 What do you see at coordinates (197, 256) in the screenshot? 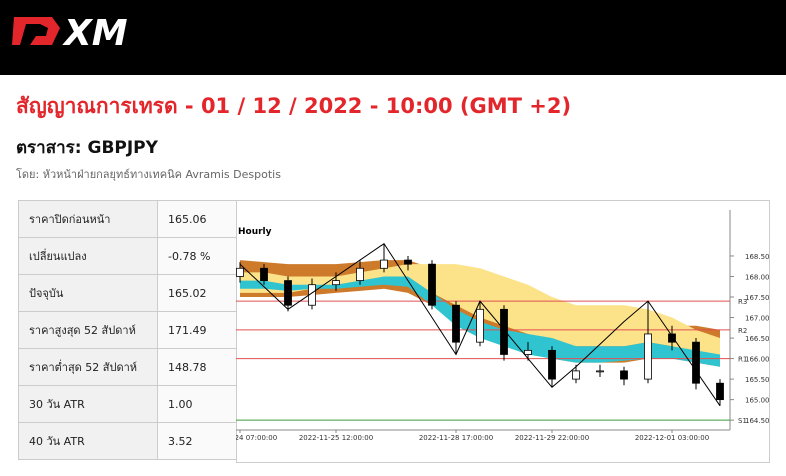
I see `row-value: -0.78 %` at bounding box center [197, 256].